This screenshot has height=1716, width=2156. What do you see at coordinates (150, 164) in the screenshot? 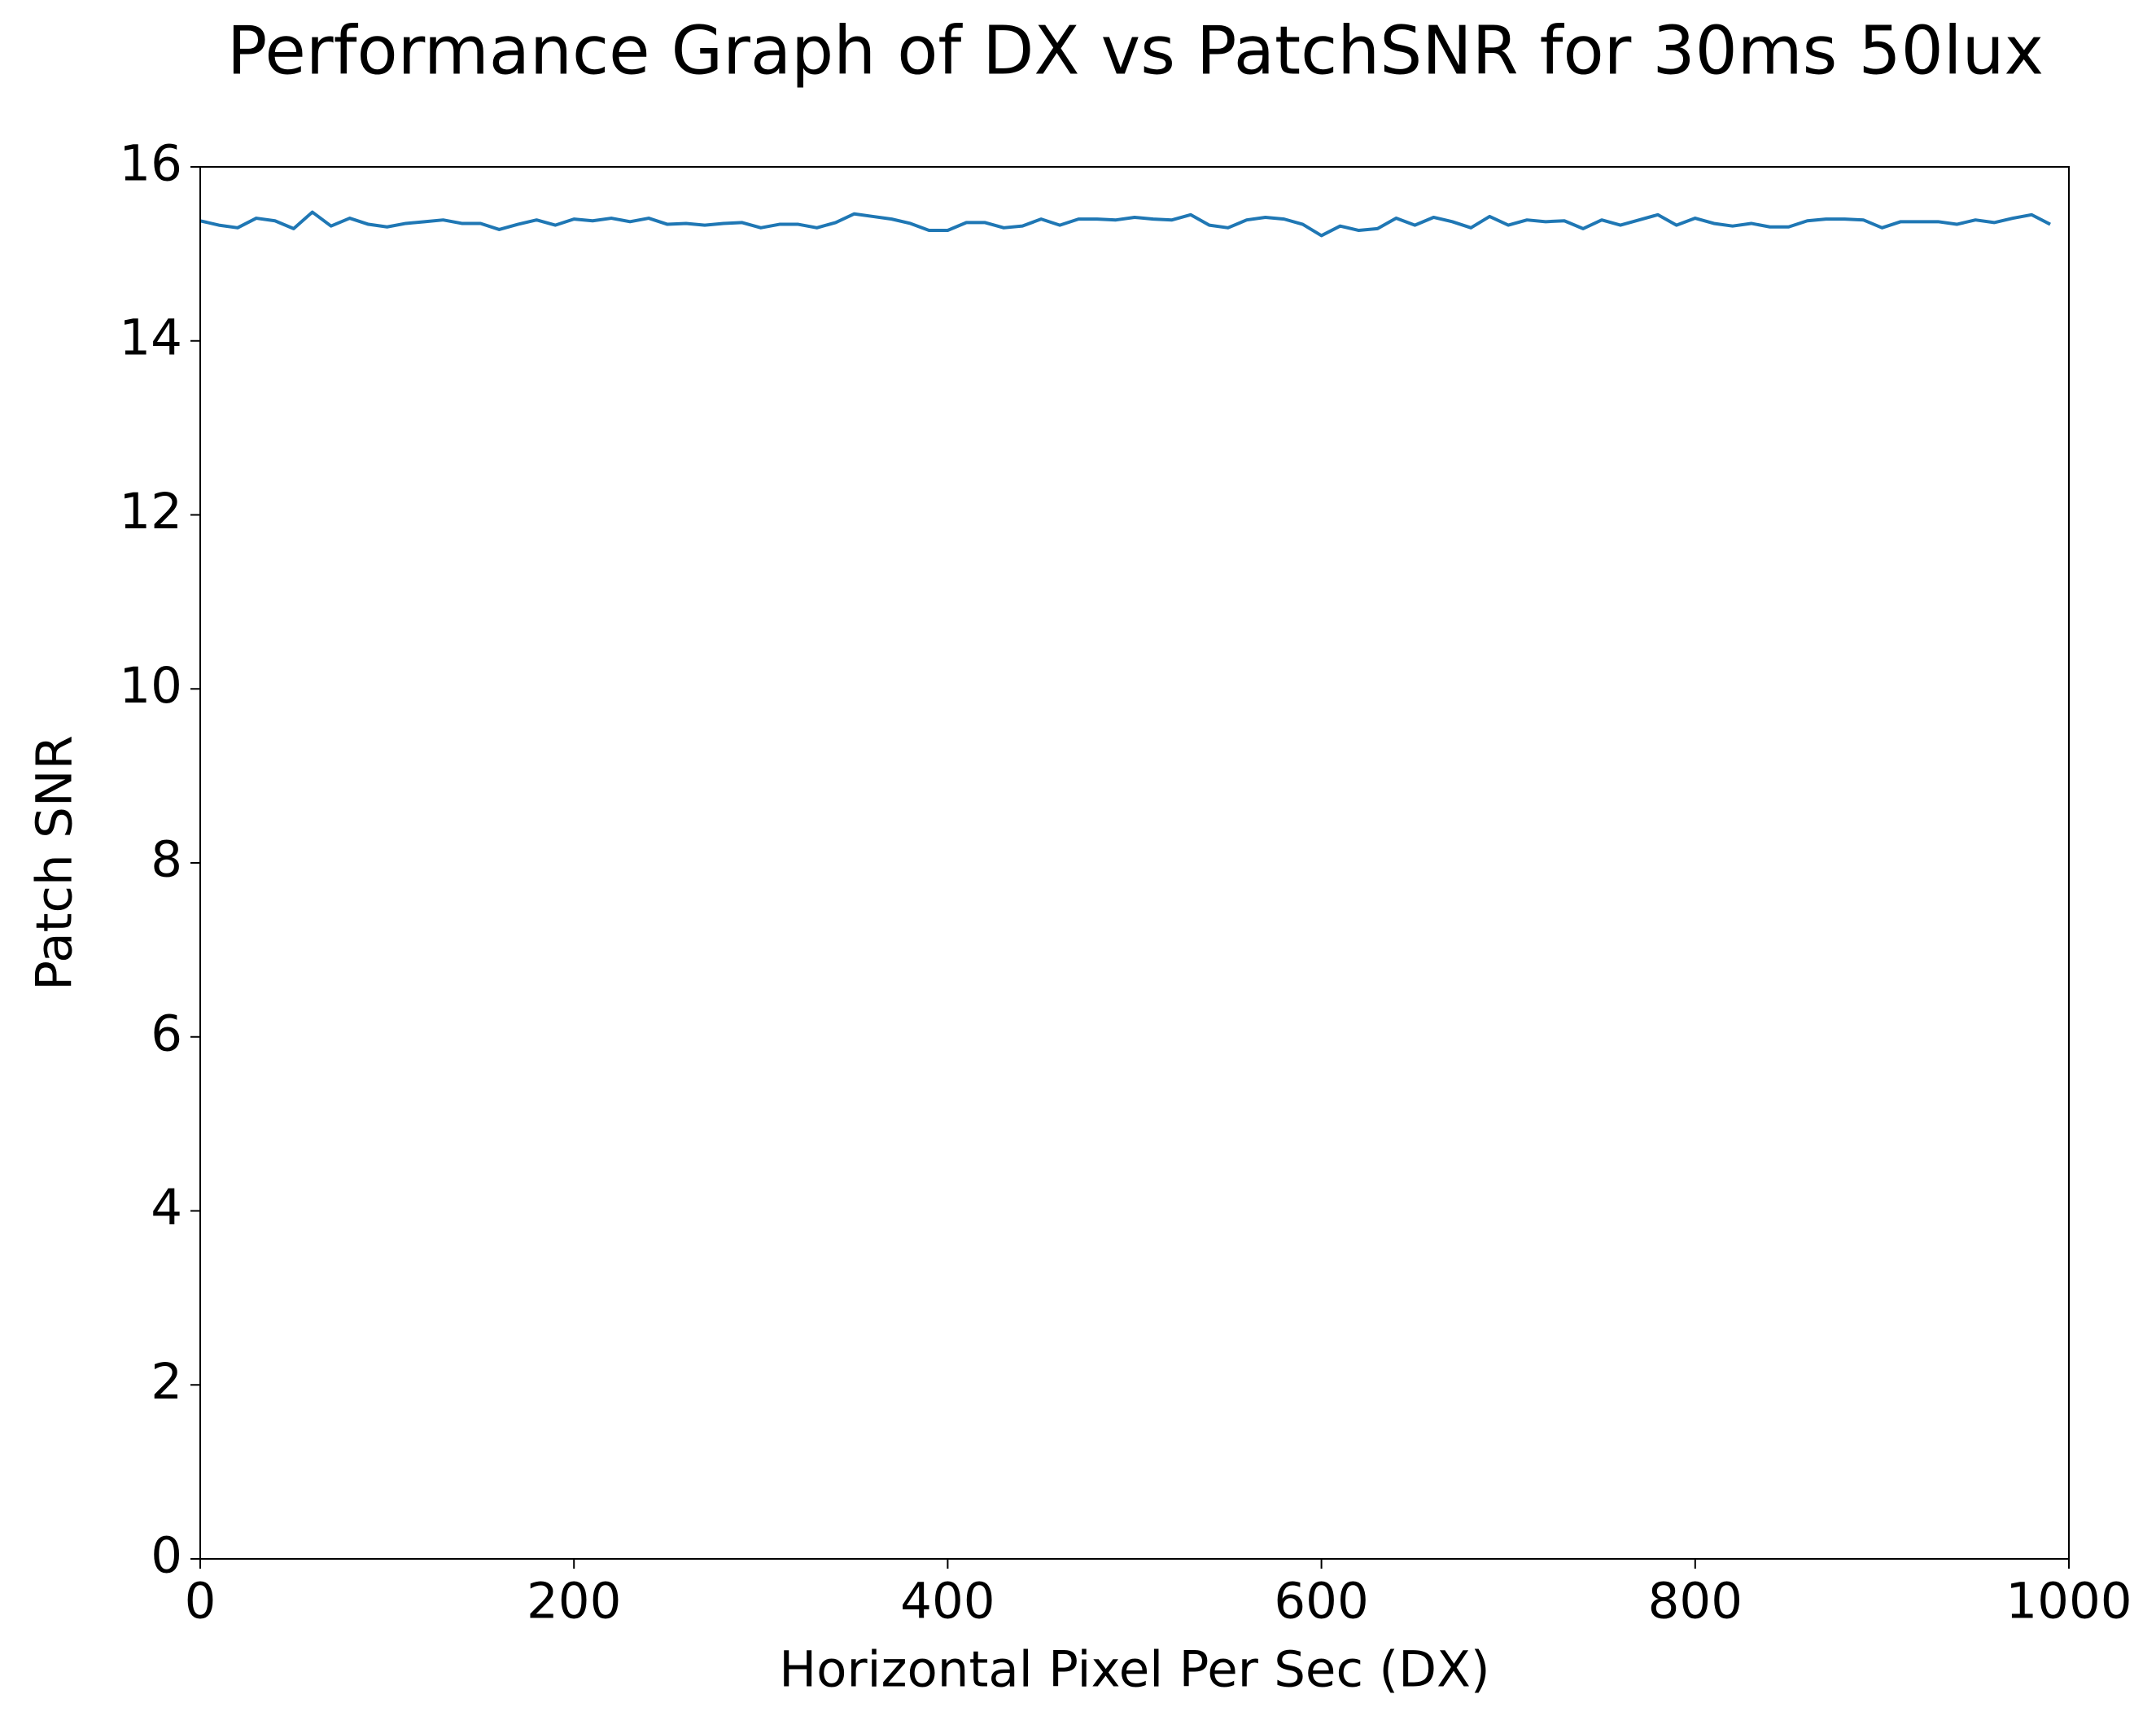
I see `y-tick-label: 16` at bounding box center [150, 164].